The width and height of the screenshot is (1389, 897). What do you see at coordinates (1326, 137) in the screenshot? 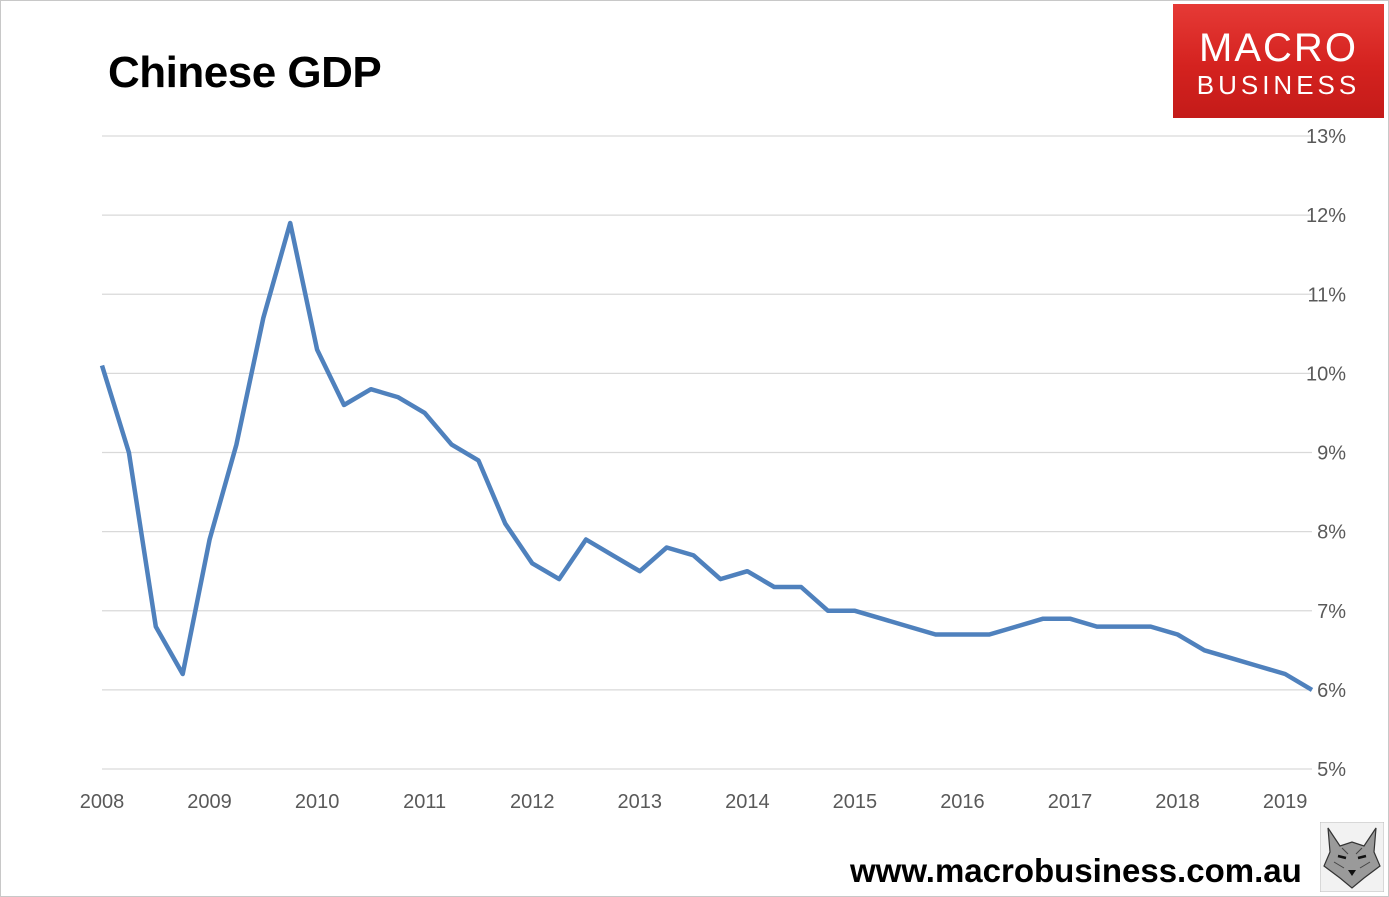
I see `y-tick-label: 13%` at bounding box center [1326, 137].